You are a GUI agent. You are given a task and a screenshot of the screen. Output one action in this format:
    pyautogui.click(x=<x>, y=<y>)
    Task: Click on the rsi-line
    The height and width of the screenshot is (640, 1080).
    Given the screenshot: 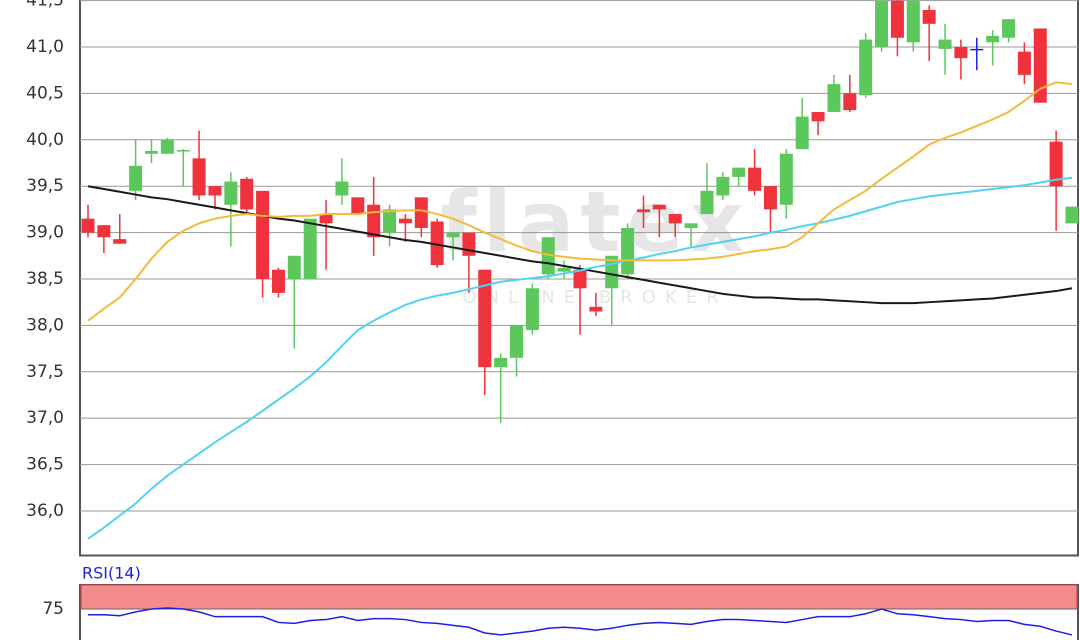 What is the action you would take?
    pyautogui.click(x=580, y=621)
    